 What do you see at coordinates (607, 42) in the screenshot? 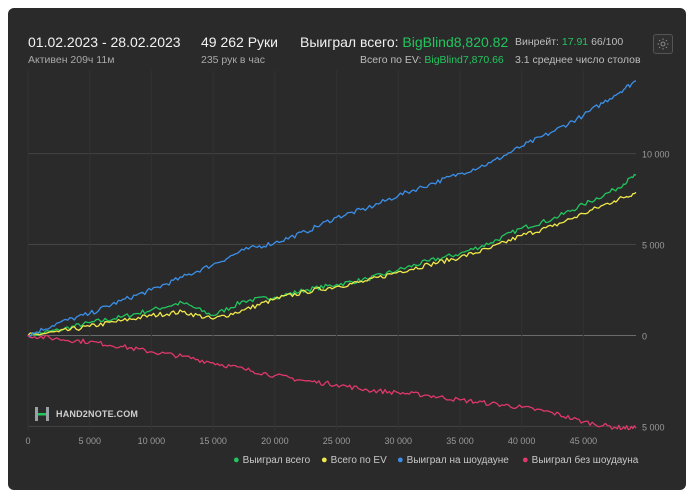
I see `winrate-hands: 66/100` at bounding box center [607, 42].